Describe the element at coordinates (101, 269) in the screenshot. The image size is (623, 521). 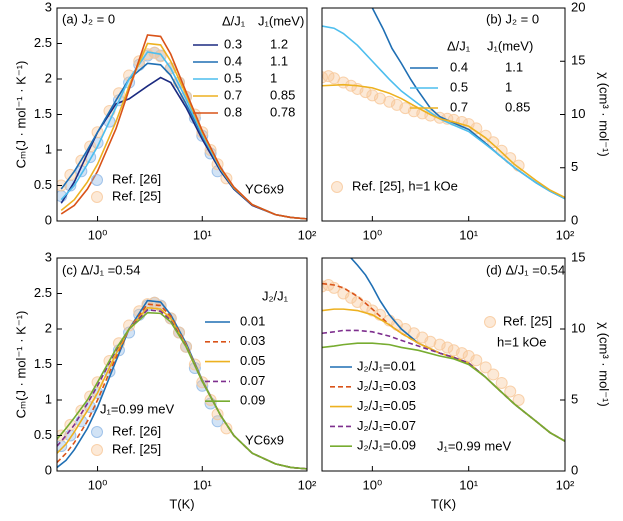
I see `panel-title: (c) Δ/J₁ =0.54` at that location.